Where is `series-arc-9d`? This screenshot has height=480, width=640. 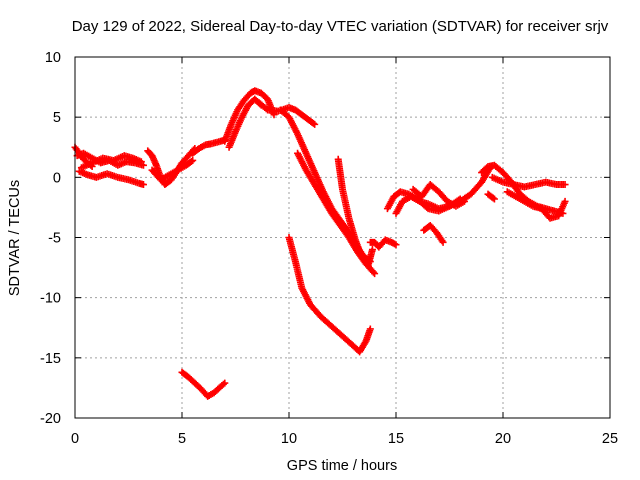 series-arc-9d is located at coordinates (433, 233).